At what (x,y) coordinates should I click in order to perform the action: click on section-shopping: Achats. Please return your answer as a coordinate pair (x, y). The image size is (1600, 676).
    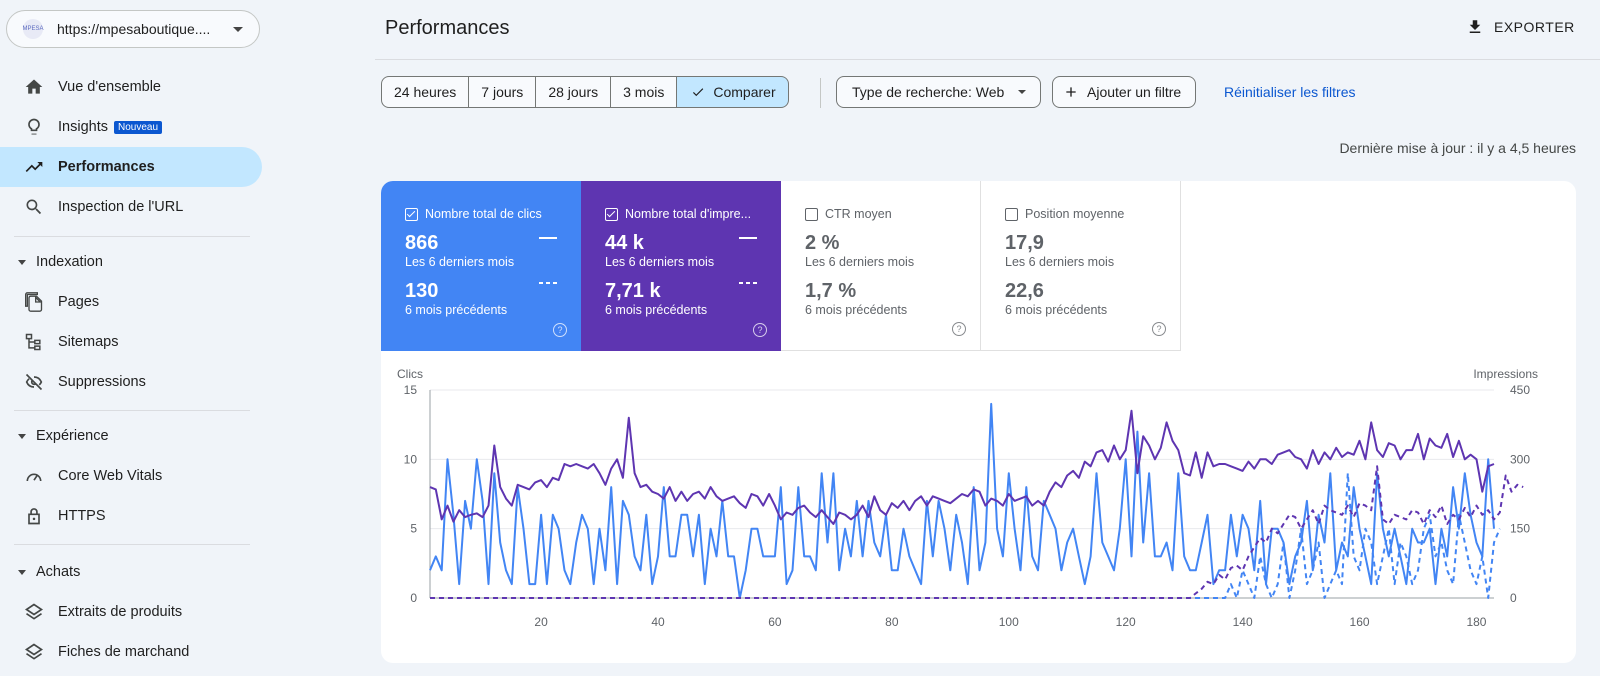
    Looking at the image, I should click on (125, 572).